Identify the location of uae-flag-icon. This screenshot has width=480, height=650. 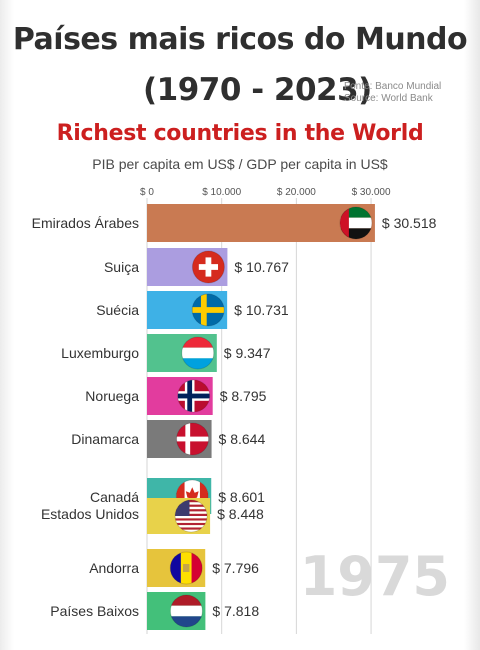
(356, 223).